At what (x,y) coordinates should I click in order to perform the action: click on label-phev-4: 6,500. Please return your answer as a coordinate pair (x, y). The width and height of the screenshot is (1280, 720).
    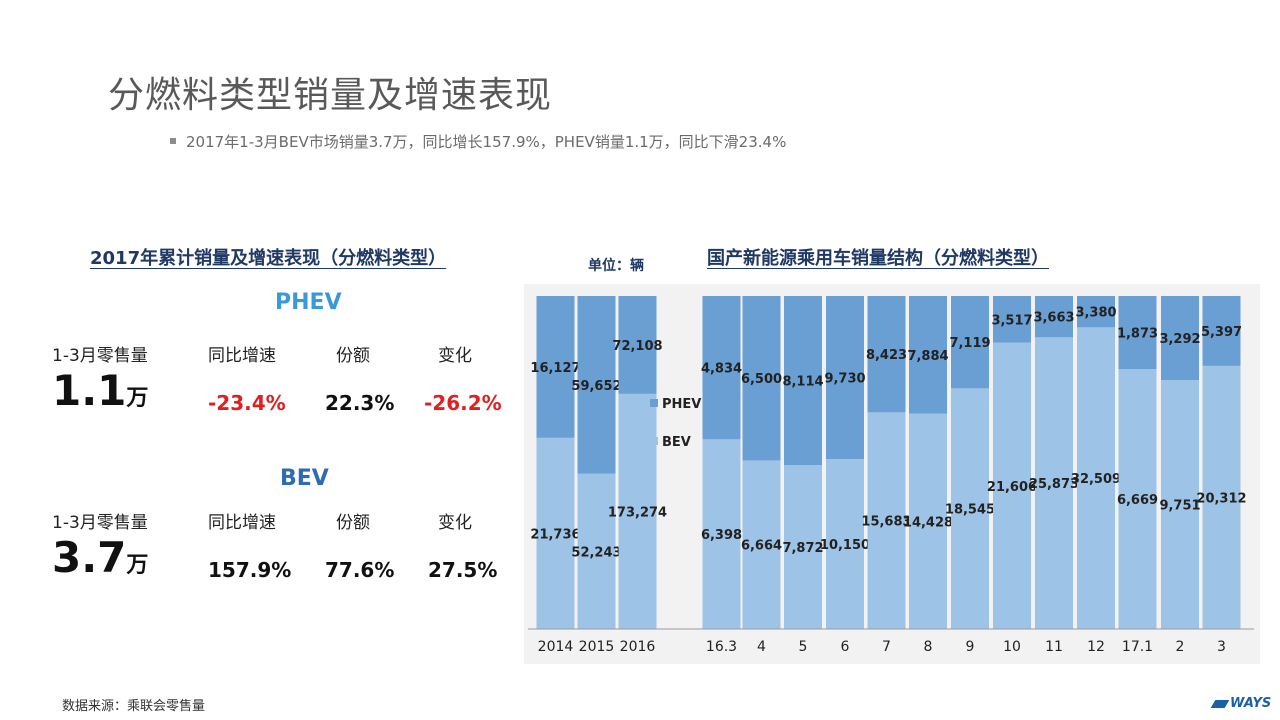
    Looking at the image, I should click on (761, 379).